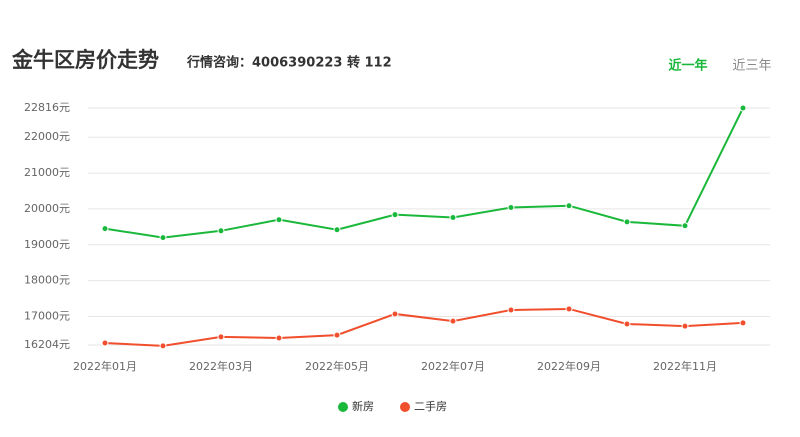  What do you see at coordinates (47, 344) in the screenshot?
I see `y-tick-label: 16204元` at bounding box center [47, 344].